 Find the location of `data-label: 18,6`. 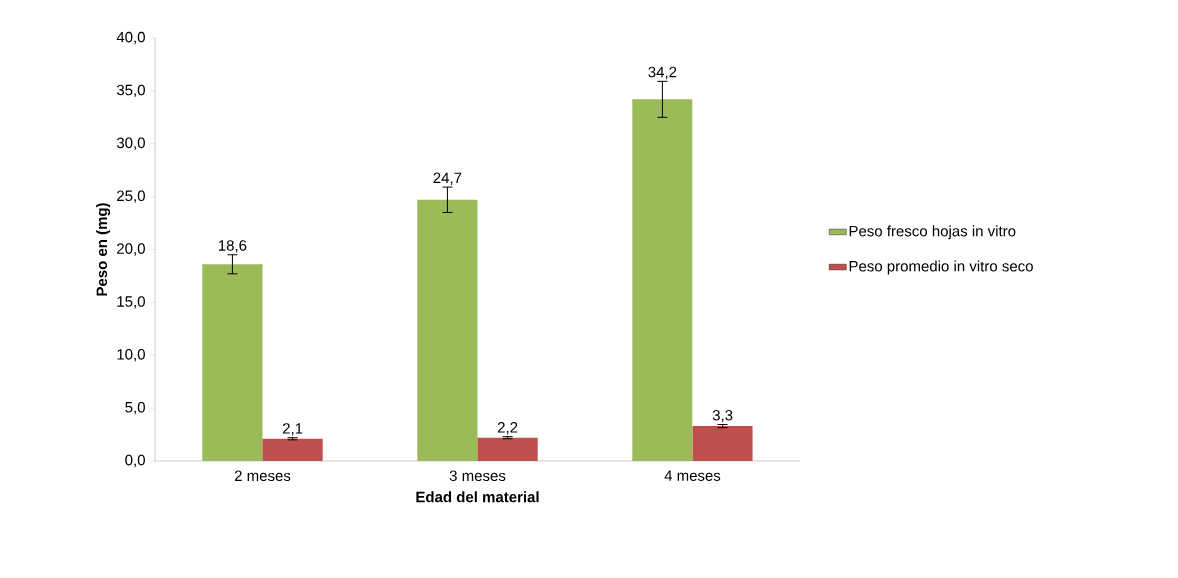

data-label: 18,6 is located at coordinates (232, 246).